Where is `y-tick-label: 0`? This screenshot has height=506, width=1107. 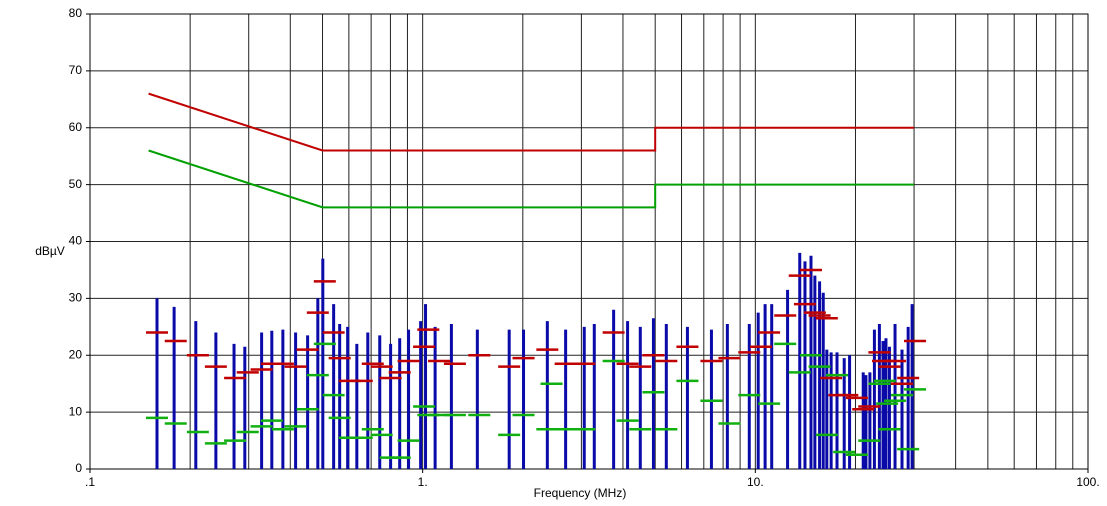 y-tick-label: 0 is located at coordinates (78, 468).